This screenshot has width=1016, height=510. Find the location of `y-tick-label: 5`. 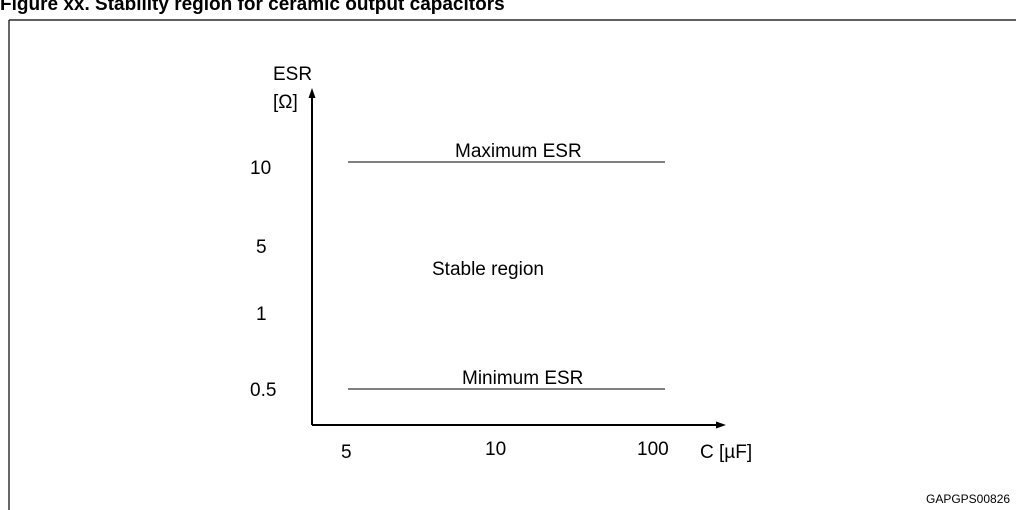

y-tick-label: 5 is located at coordinates (261, 247).